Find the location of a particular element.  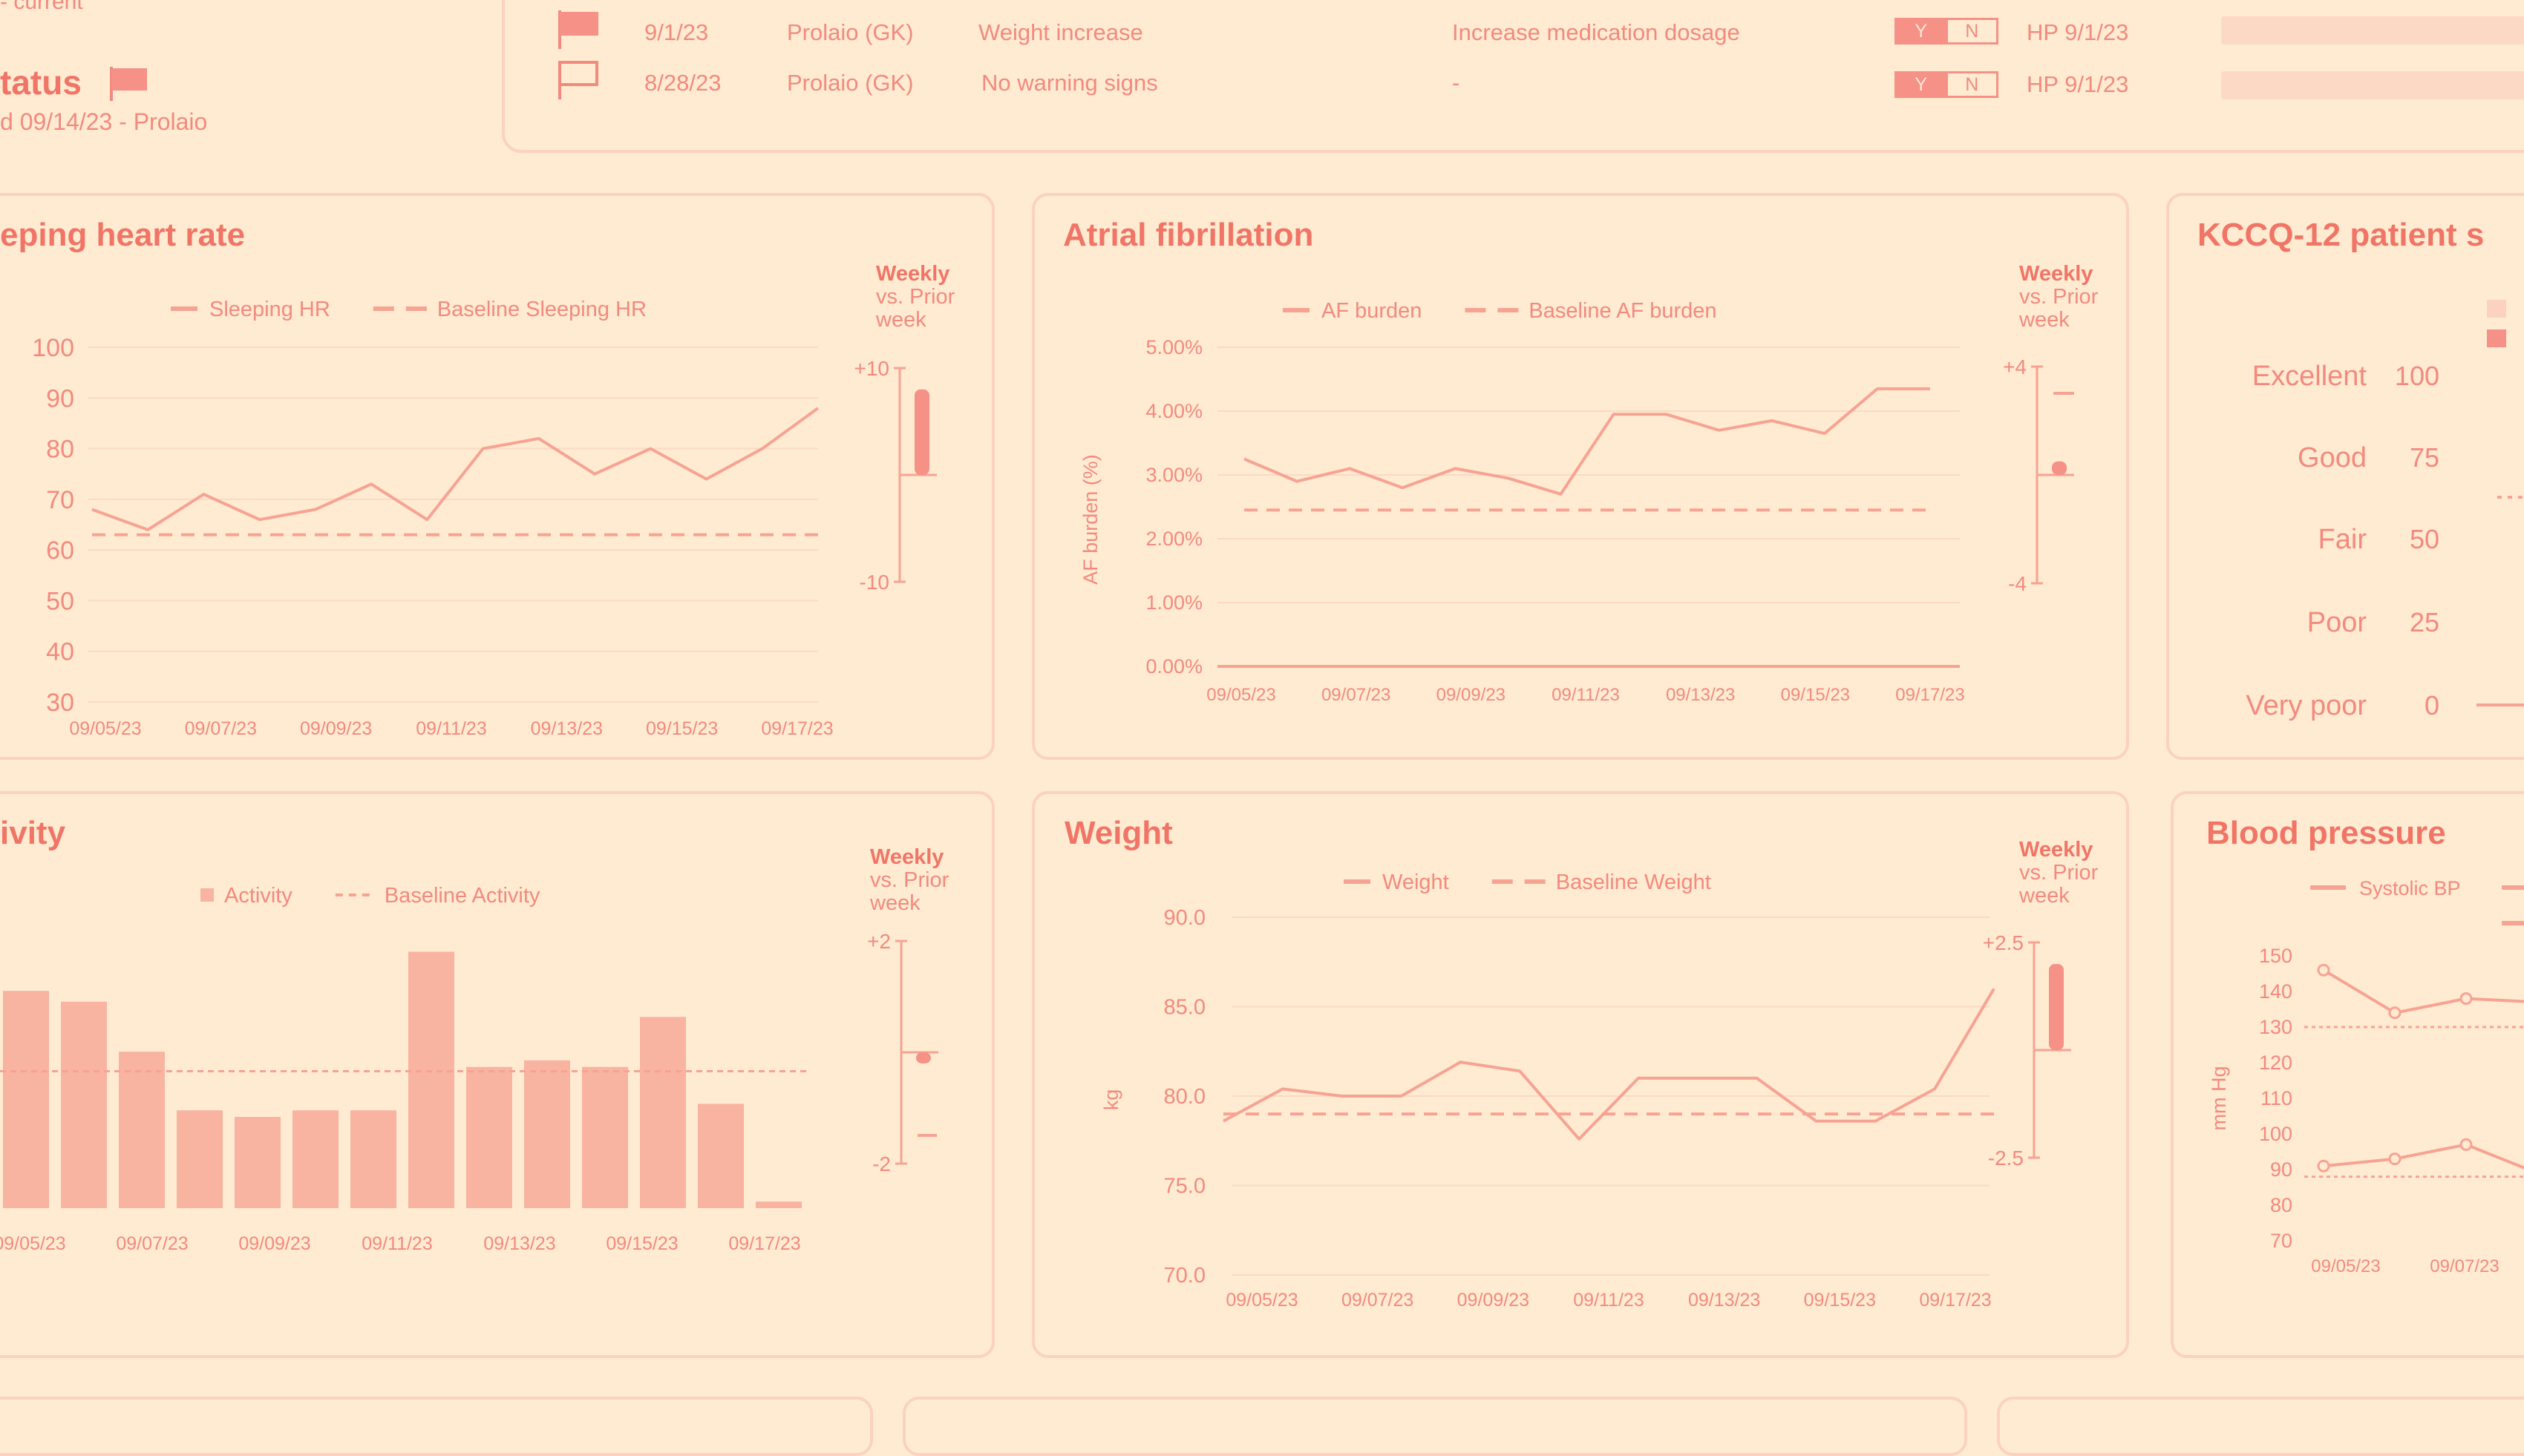

kccq-level-label: Fair is located at coordinates (2342, 539).